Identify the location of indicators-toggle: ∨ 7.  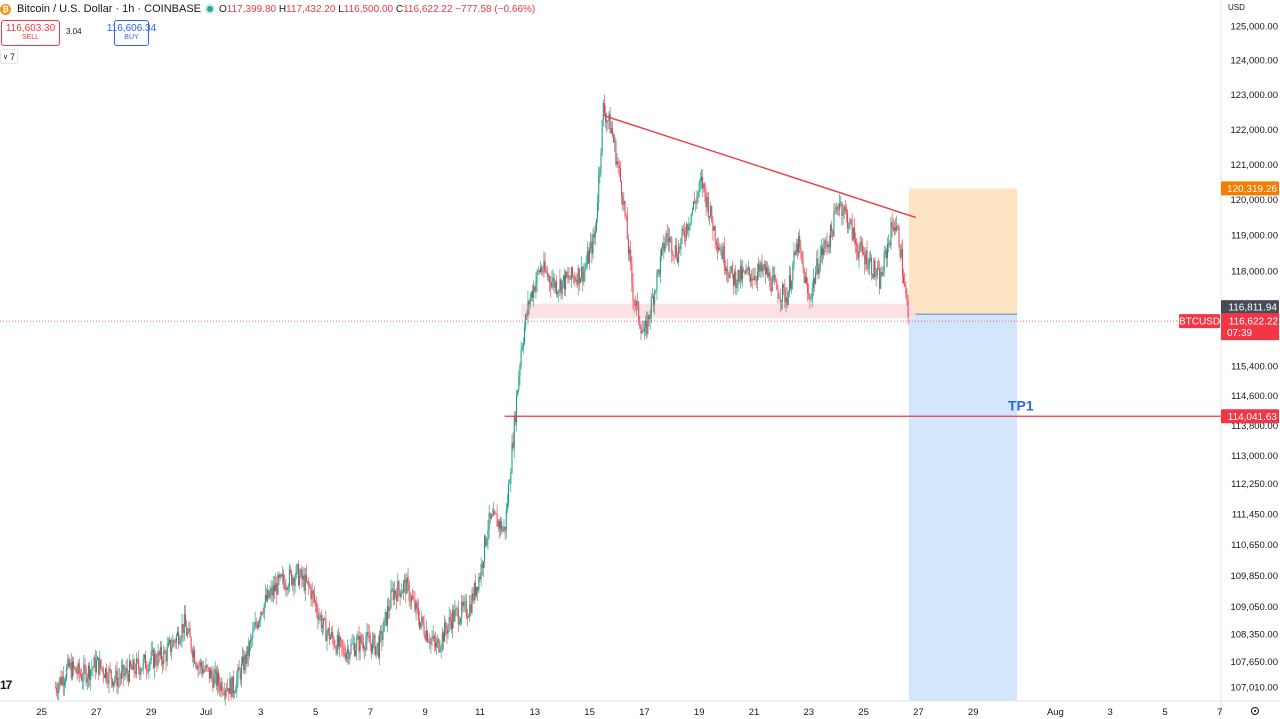
(9, 56).